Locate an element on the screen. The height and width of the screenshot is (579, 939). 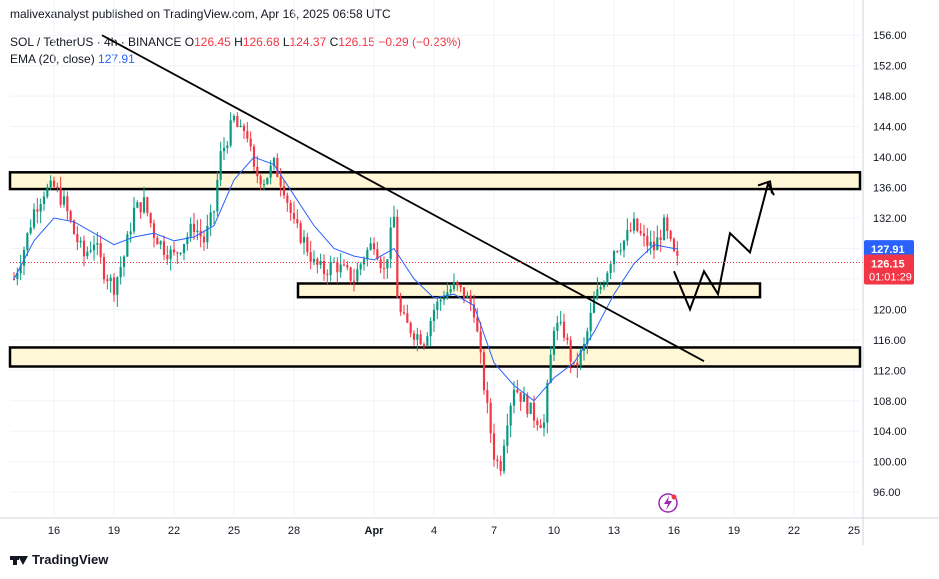
open-label: O is located at coordinates (189, 42).